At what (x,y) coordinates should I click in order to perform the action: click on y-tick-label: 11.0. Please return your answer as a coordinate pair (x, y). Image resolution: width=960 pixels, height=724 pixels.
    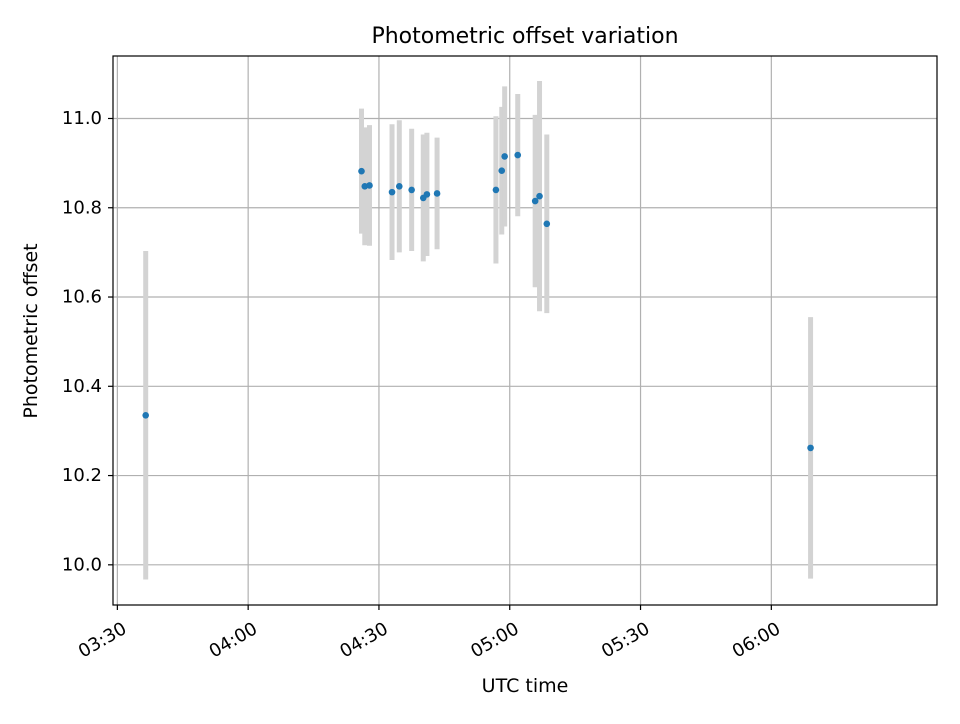
    Looking at the image, I should click on (82, 118).